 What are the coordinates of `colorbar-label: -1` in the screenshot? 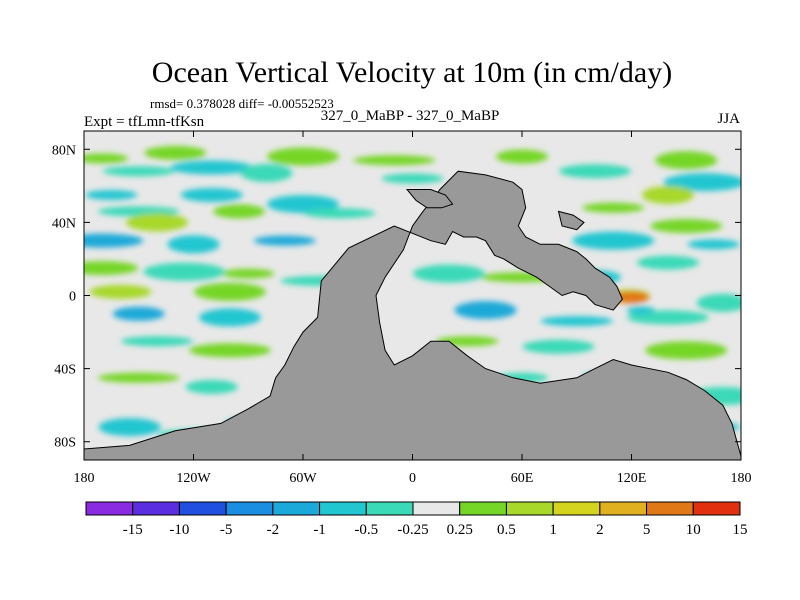 It's located at (319, 530).